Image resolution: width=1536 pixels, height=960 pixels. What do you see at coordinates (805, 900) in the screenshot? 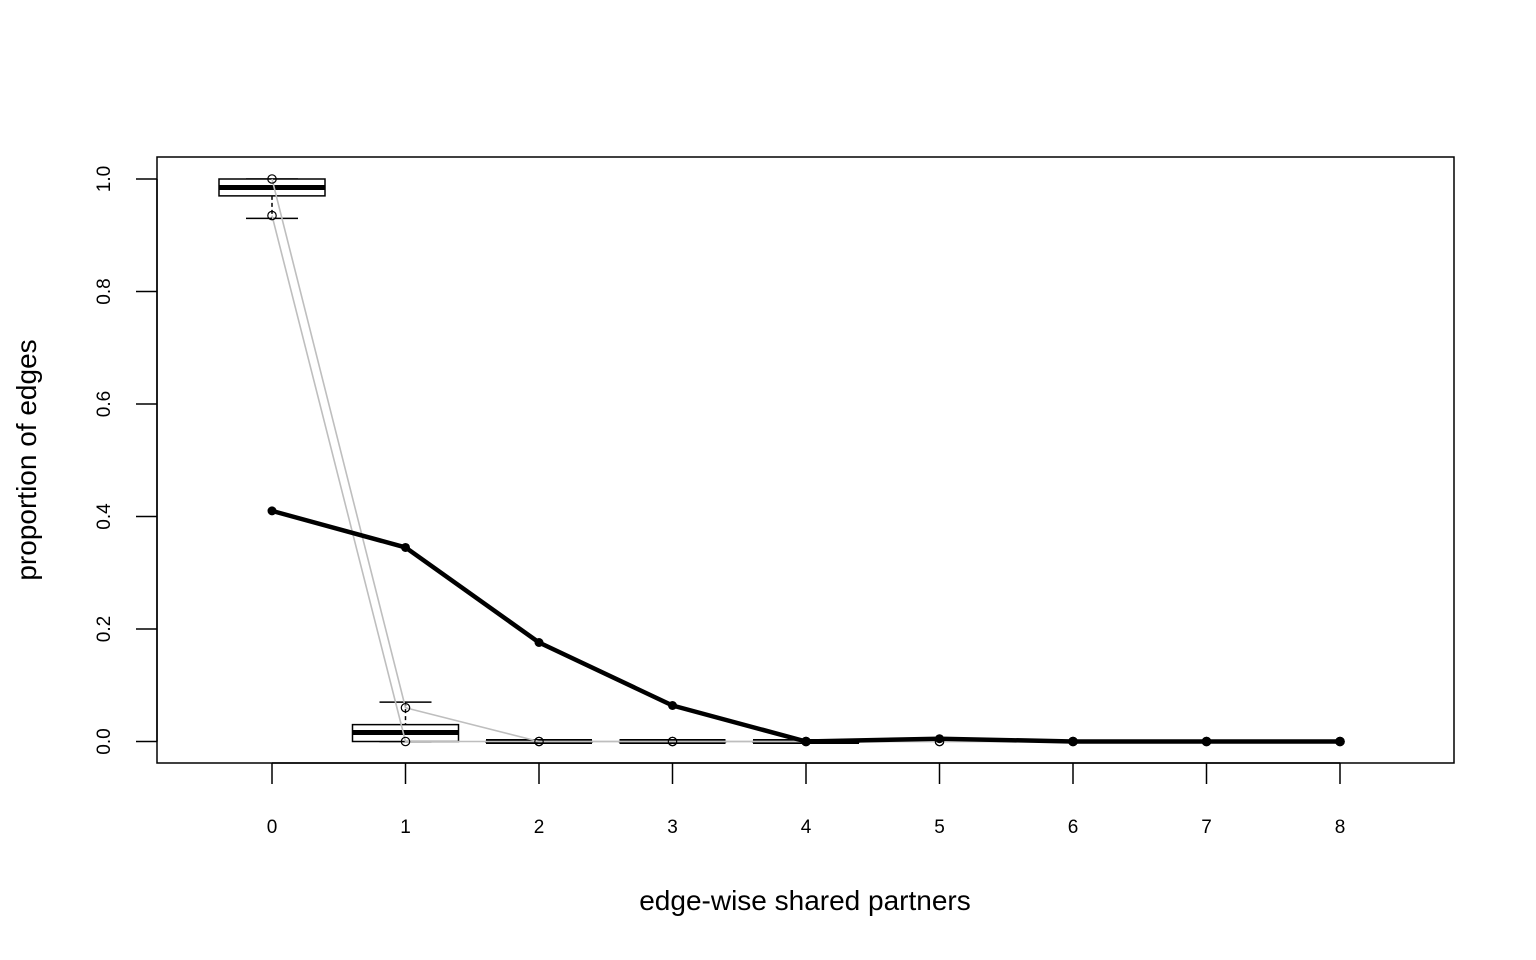
I see `x-axis-title: edge-wise shared partners` at bounding box center [805, 900].